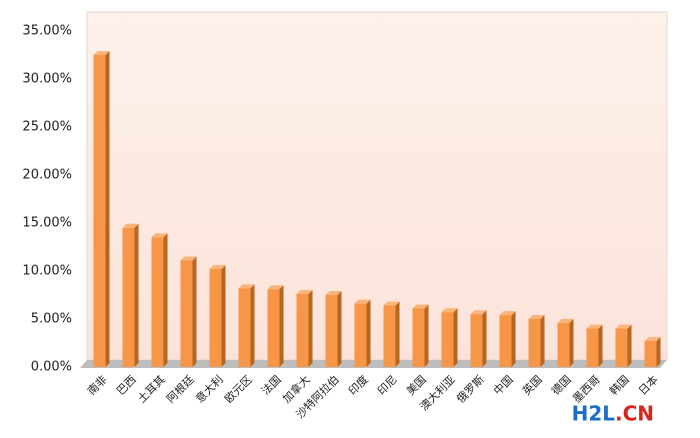 This screenshot has width=700, height=438. What do you see at coordinates (387, 385) in the screenshot?
I see `x-tick-label: 印尼` at bounding box center [387, 385].